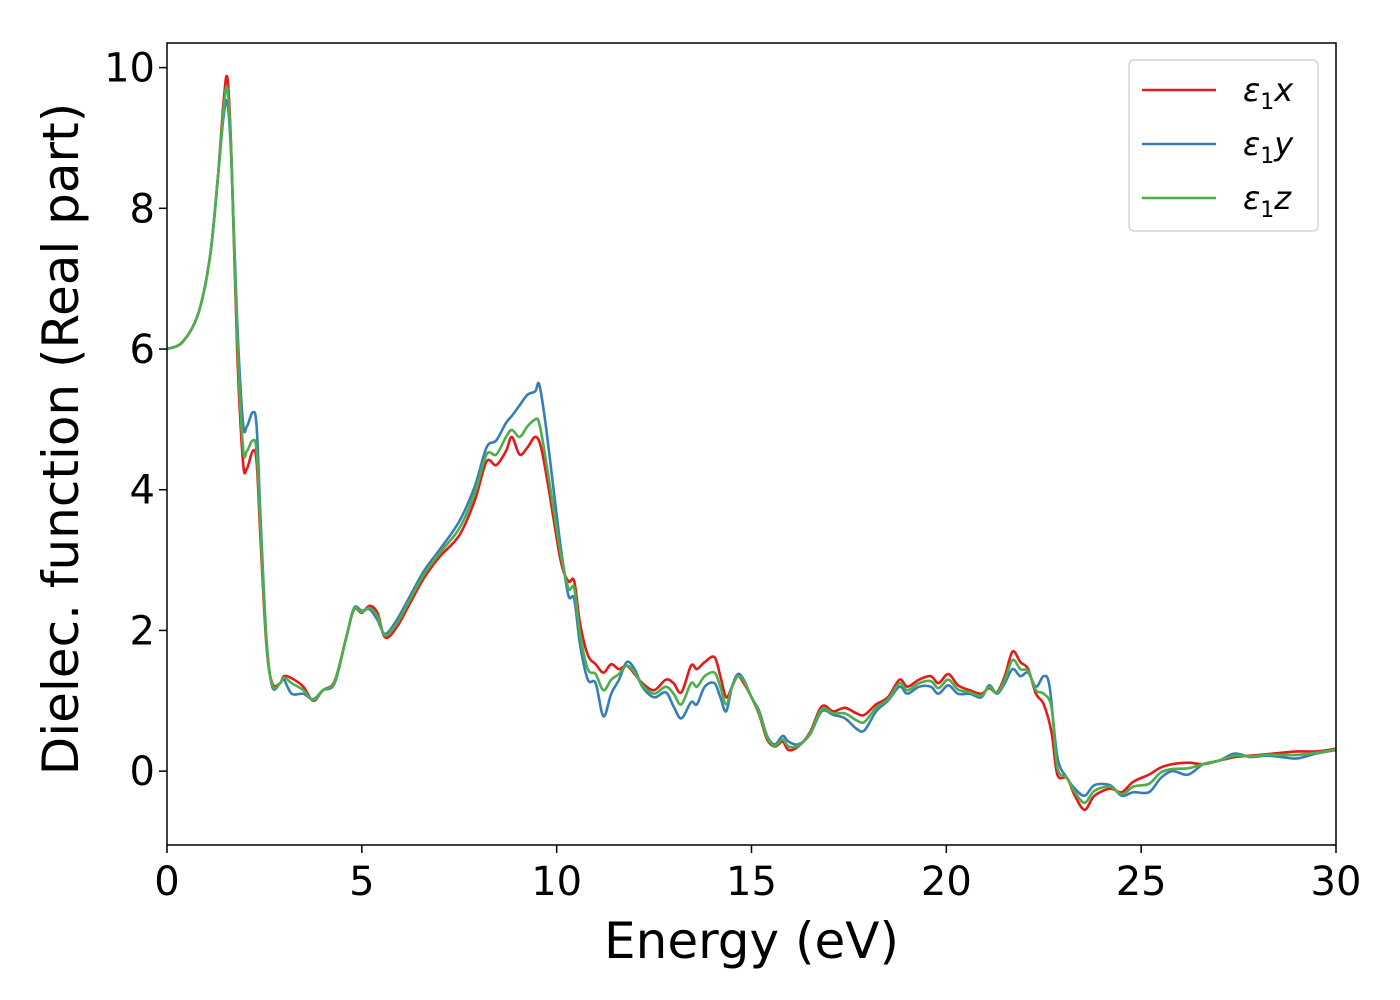 The width and height of the screenshot is (1400, 1000). I want to click on x-tick-label: 25, so click(1141, 882).